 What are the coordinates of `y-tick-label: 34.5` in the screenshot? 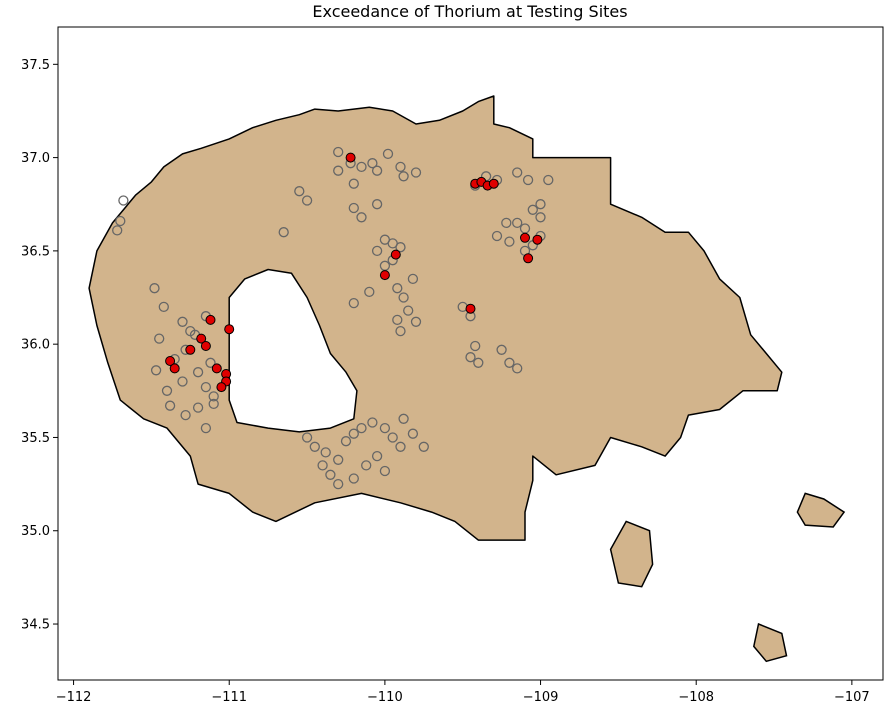 It's located at (35, 625).